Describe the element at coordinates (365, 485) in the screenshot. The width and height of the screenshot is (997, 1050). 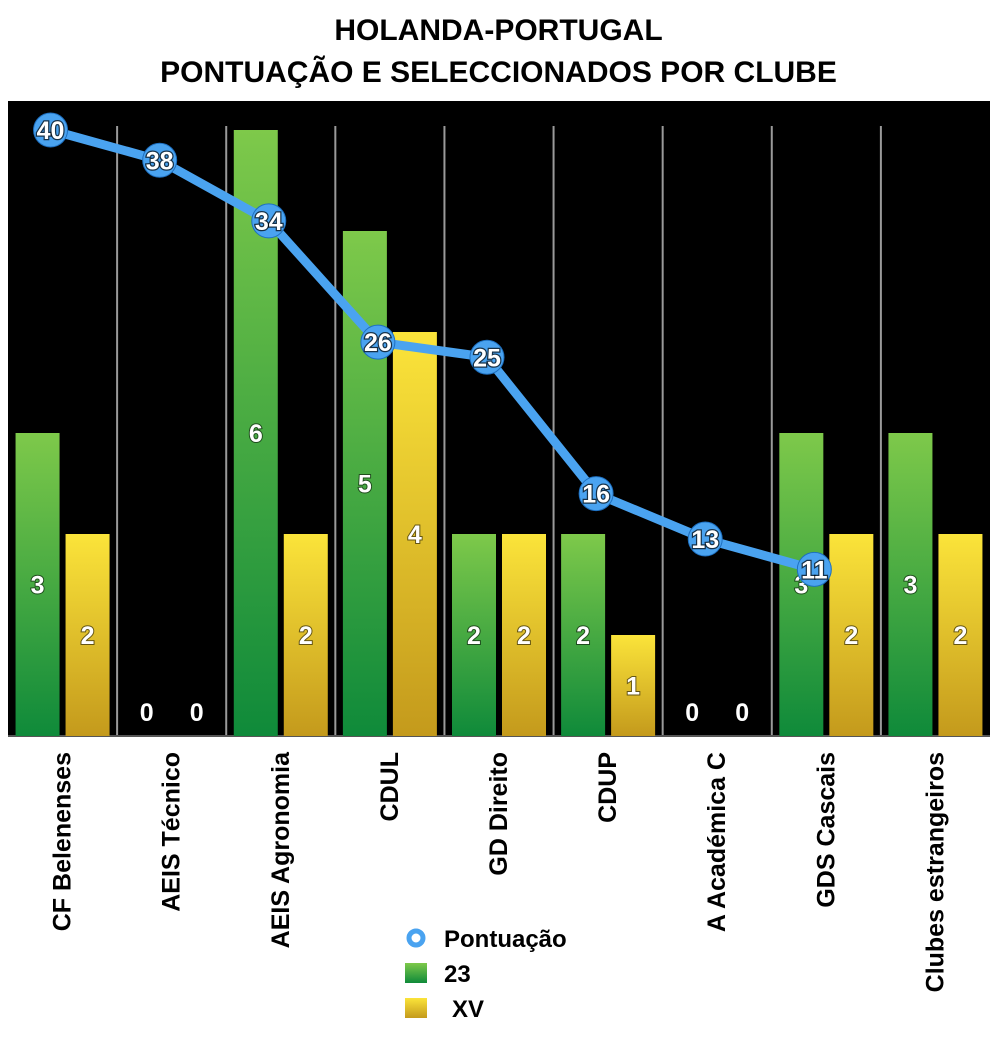
I see `bar-value-label: 5` at that location.